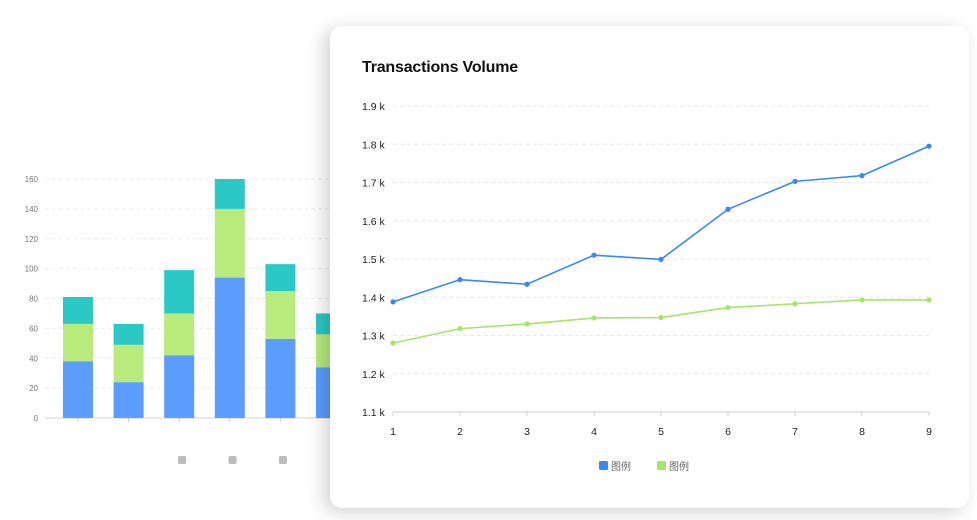 This screenshot has height=520, width=977. I want to click on chart-title: Transactions Volume, so click(440, 67).